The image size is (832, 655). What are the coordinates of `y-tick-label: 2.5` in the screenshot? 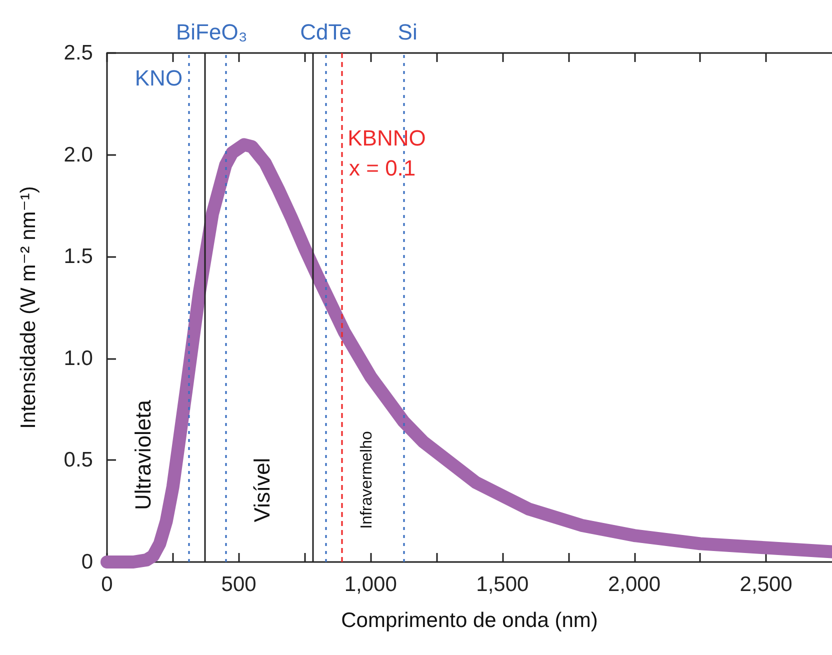 It's located at (78, 53).